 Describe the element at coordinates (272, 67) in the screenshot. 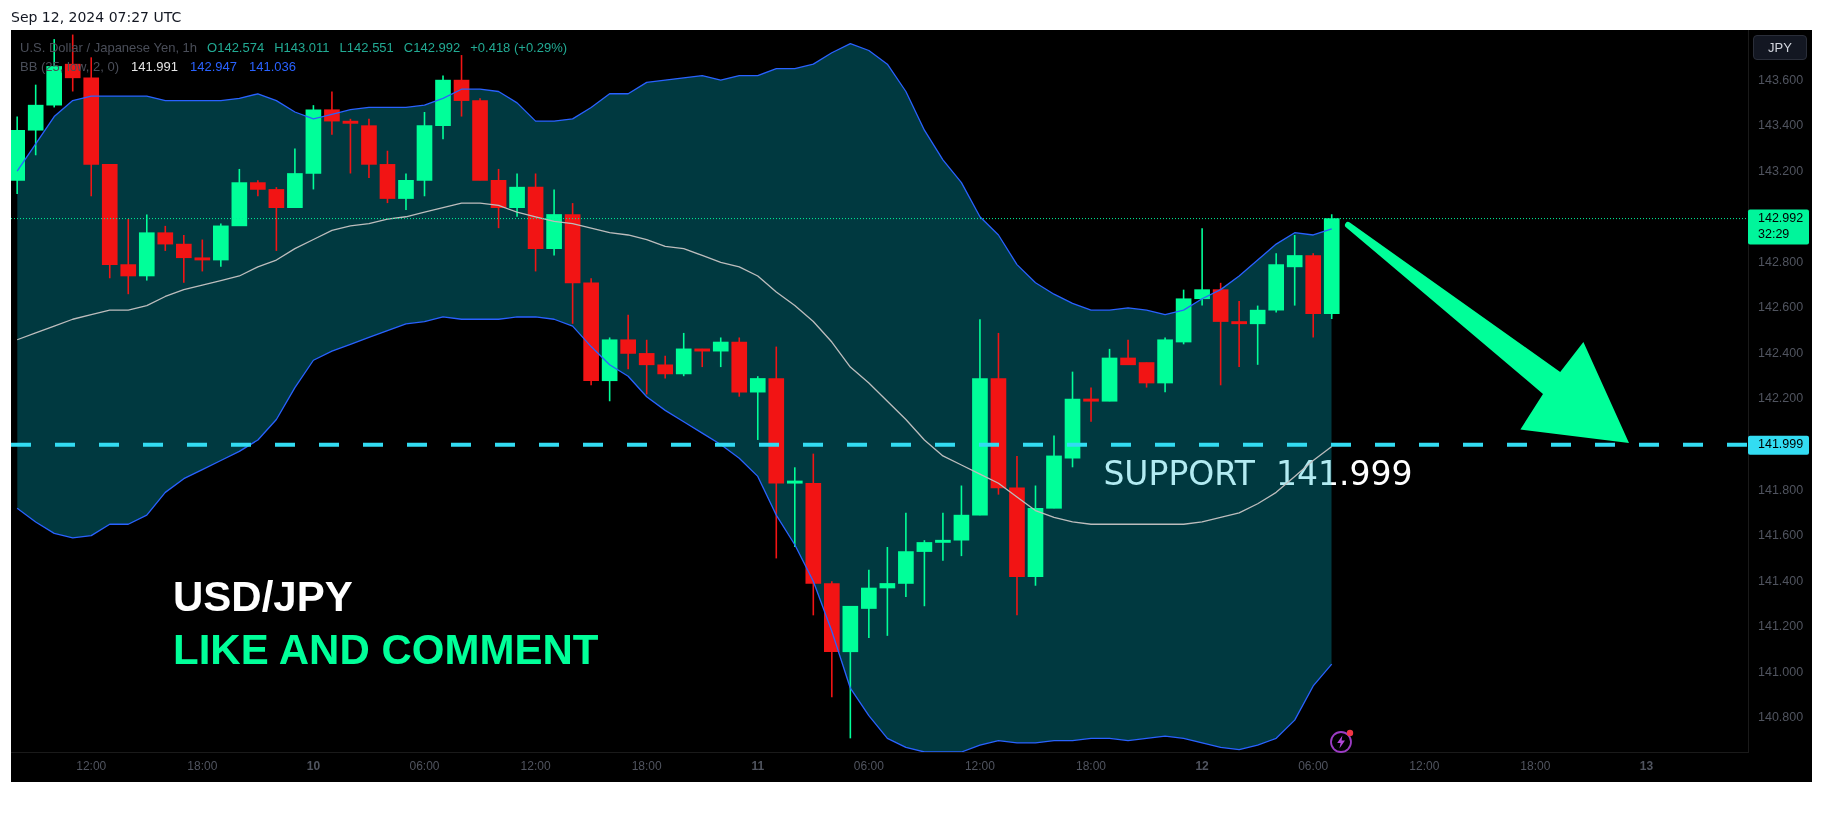

I see `annotation: 141.036` at that location.